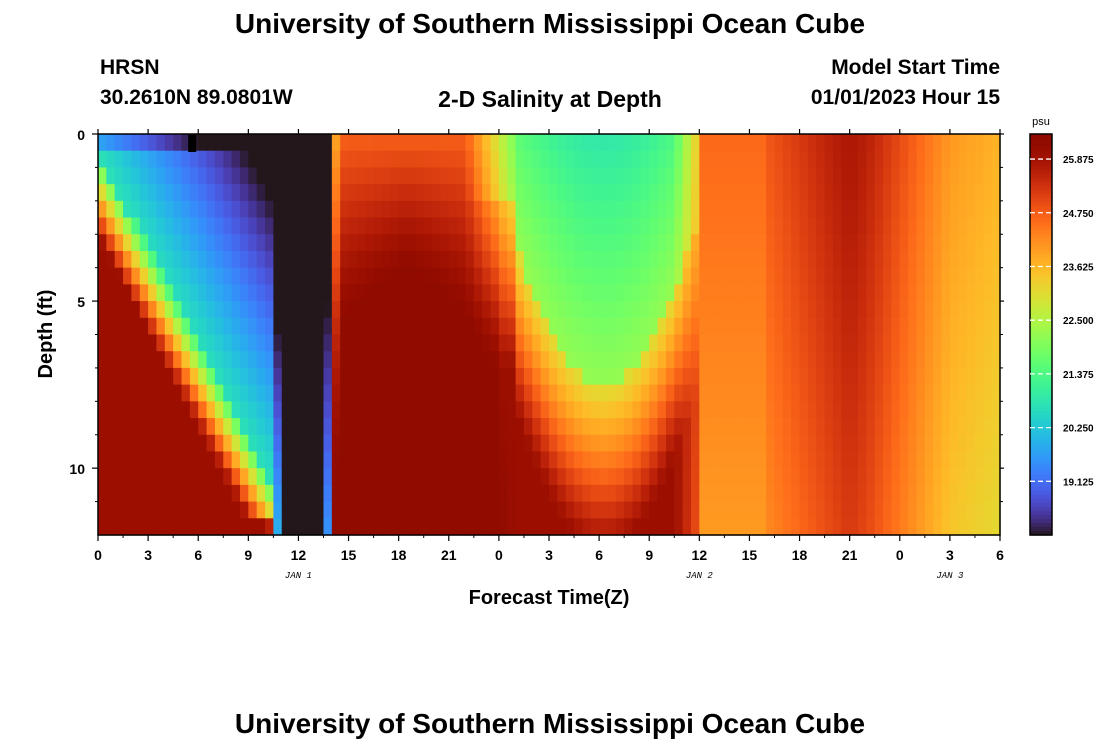 The height and width of the screenshot is (750, 1100). What do you see at coordinates (1078, 429) in the screenshot?
I see `colorbar-tick-label: 20.250` at bounding box center [1078, 429].